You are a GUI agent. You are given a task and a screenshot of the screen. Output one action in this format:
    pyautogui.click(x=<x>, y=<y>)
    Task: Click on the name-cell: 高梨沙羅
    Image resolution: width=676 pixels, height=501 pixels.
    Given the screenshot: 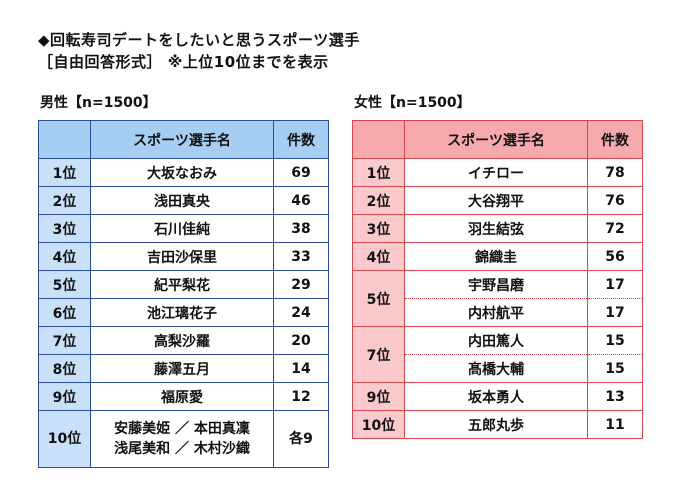 What is the action you would take?
    pyautogui.click(x=182, y=340)
    